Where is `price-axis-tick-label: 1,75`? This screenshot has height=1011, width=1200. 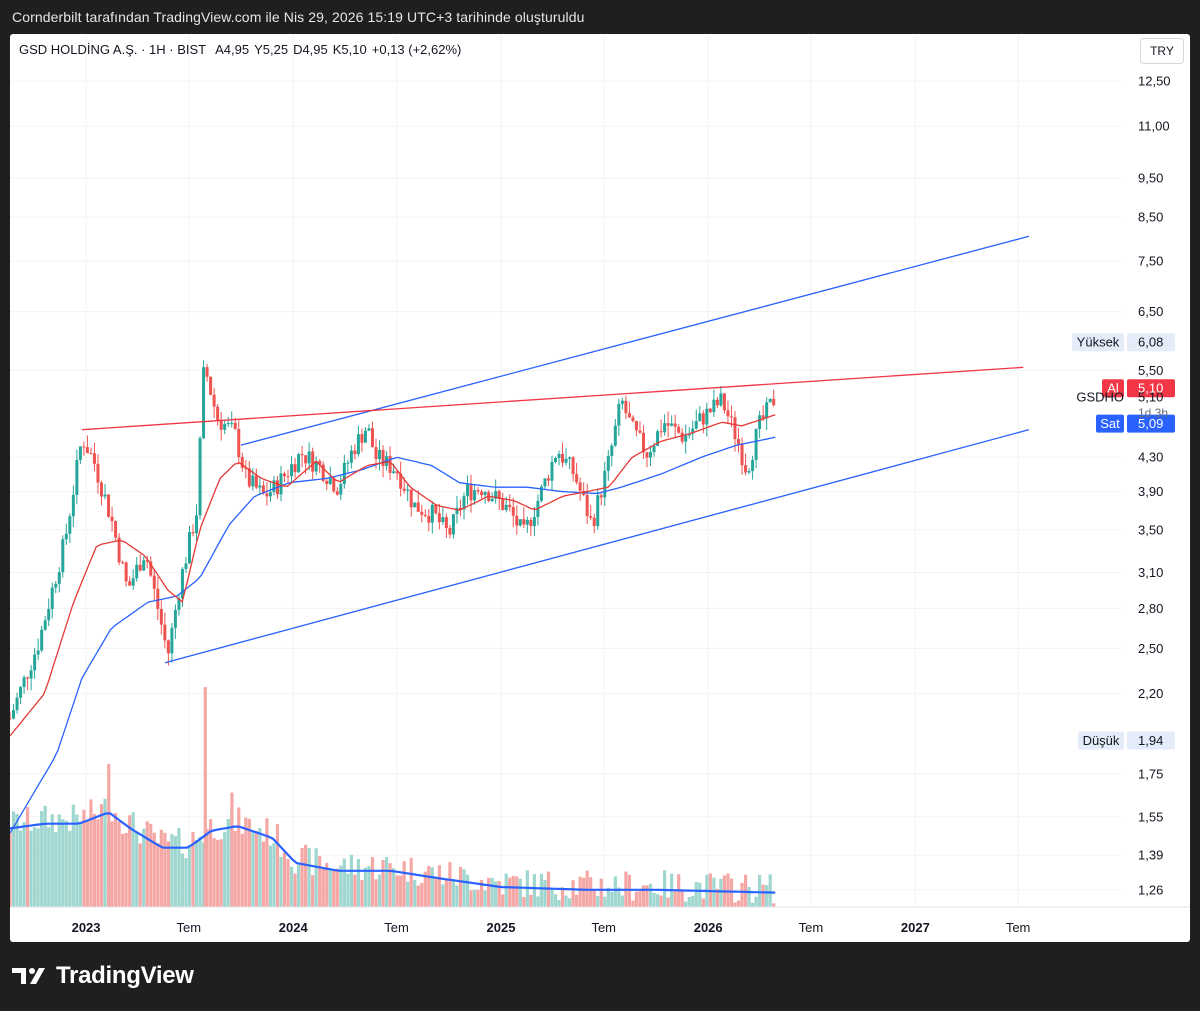
price-axis-tick-label: 1,75 is located at coordinates (1150, 774).